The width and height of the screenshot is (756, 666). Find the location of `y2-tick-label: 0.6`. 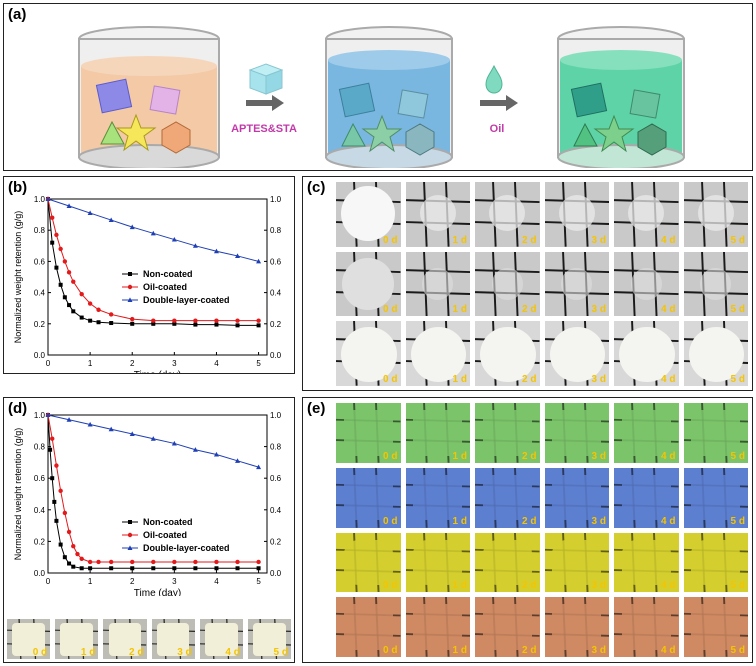

y2-tick-label: 0.6 is located at coordinates (276, 261).